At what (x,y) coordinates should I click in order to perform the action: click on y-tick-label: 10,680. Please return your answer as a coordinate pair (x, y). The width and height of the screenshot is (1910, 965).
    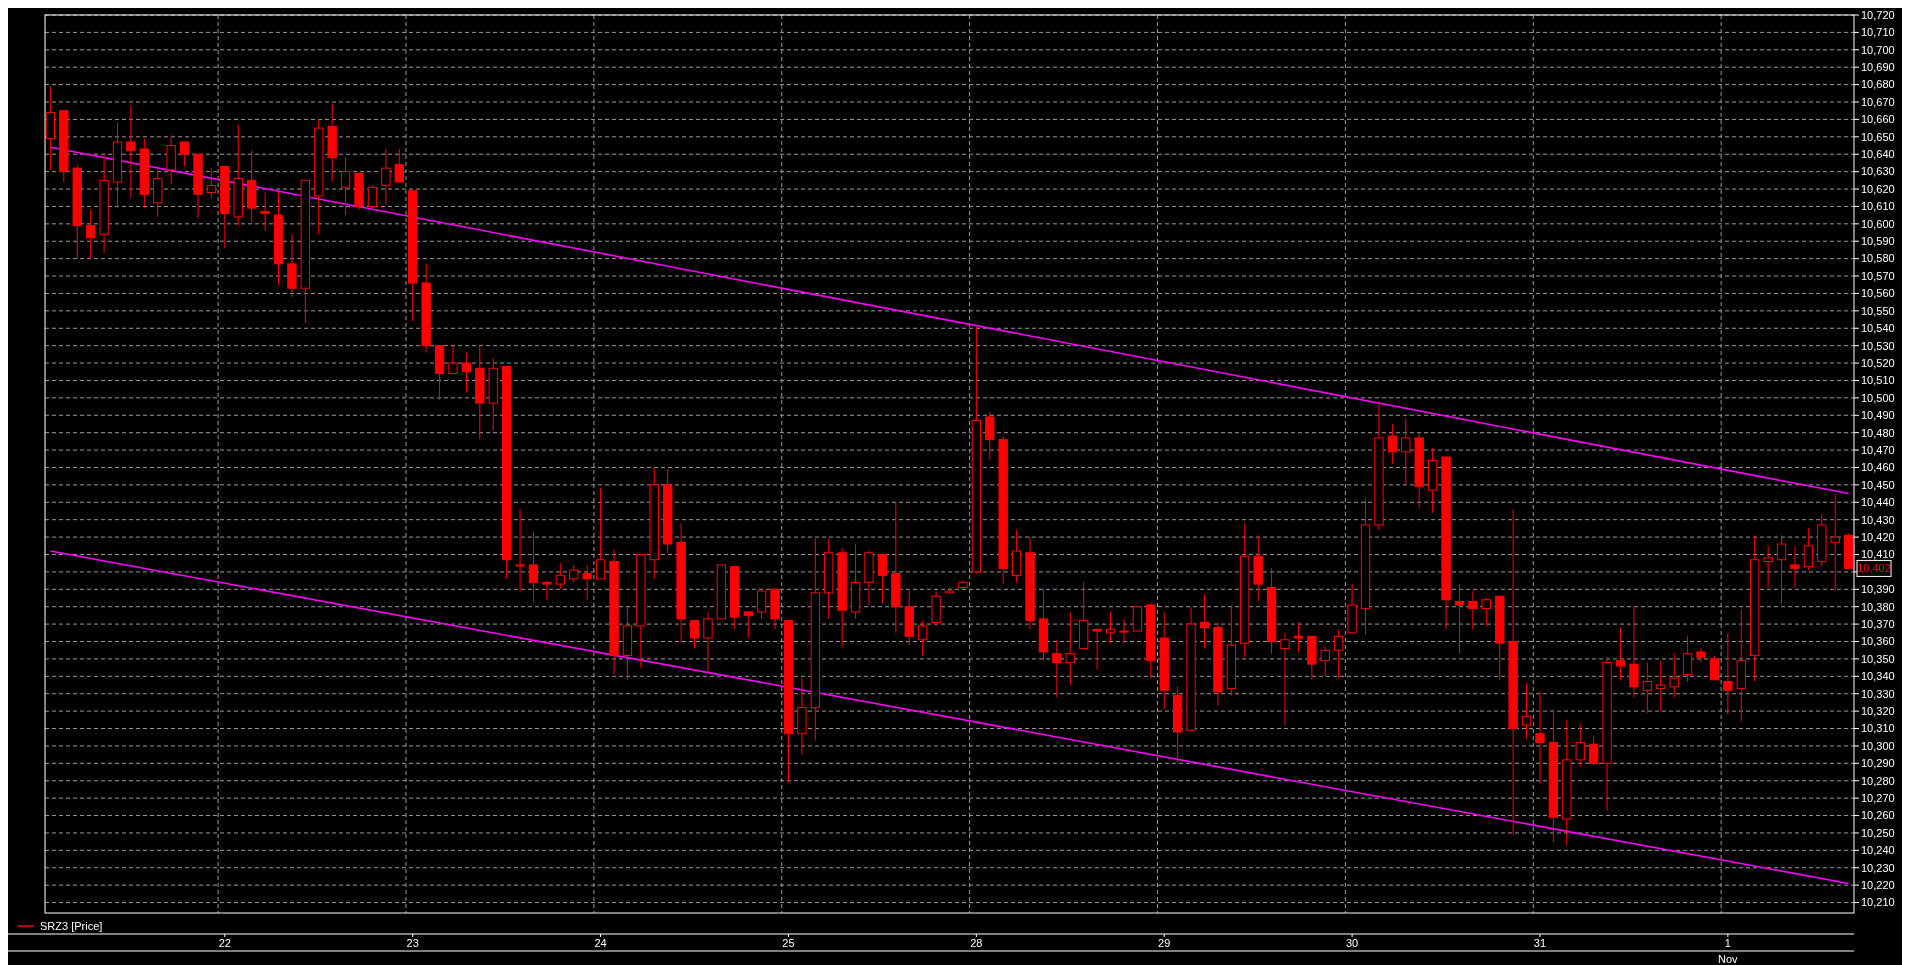
    Looking at the image, I should click on (1878, 84).